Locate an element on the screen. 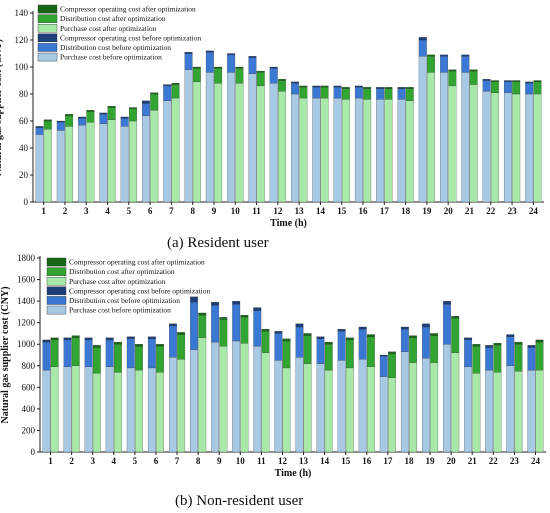  caption-non-resident: (b) Non-resident user is located at coordinates (239, 501).